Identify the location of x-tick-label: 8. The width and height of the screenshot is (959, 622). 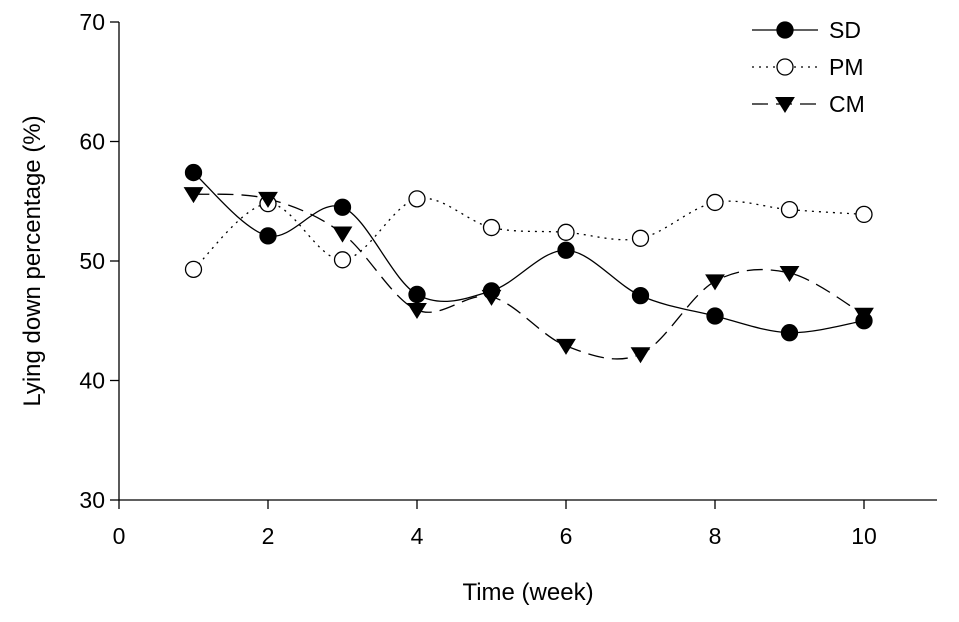
(715, 536).